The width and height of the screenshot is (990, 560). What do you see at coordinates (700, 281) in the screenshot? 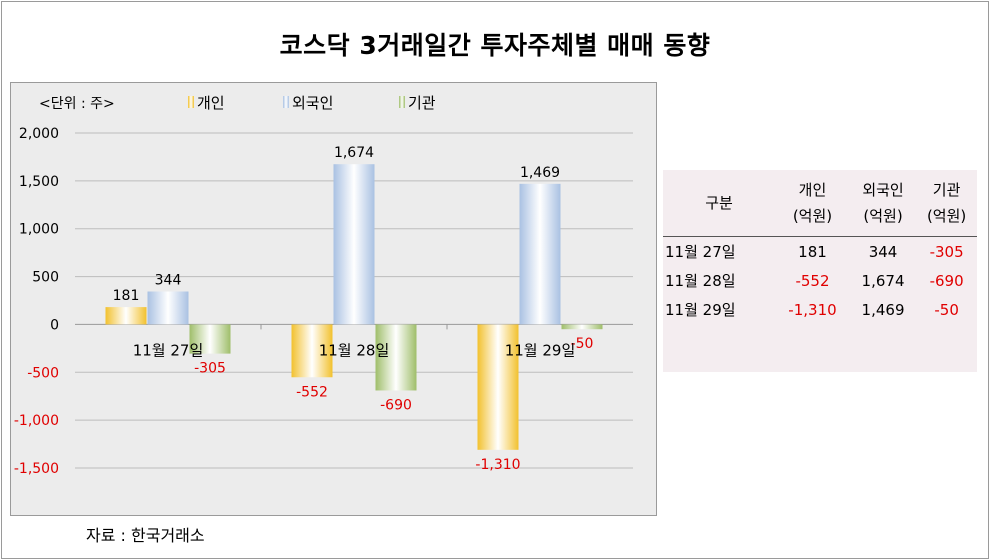
I see `row-date: 11월 28일` at bounding box center [700, 281].